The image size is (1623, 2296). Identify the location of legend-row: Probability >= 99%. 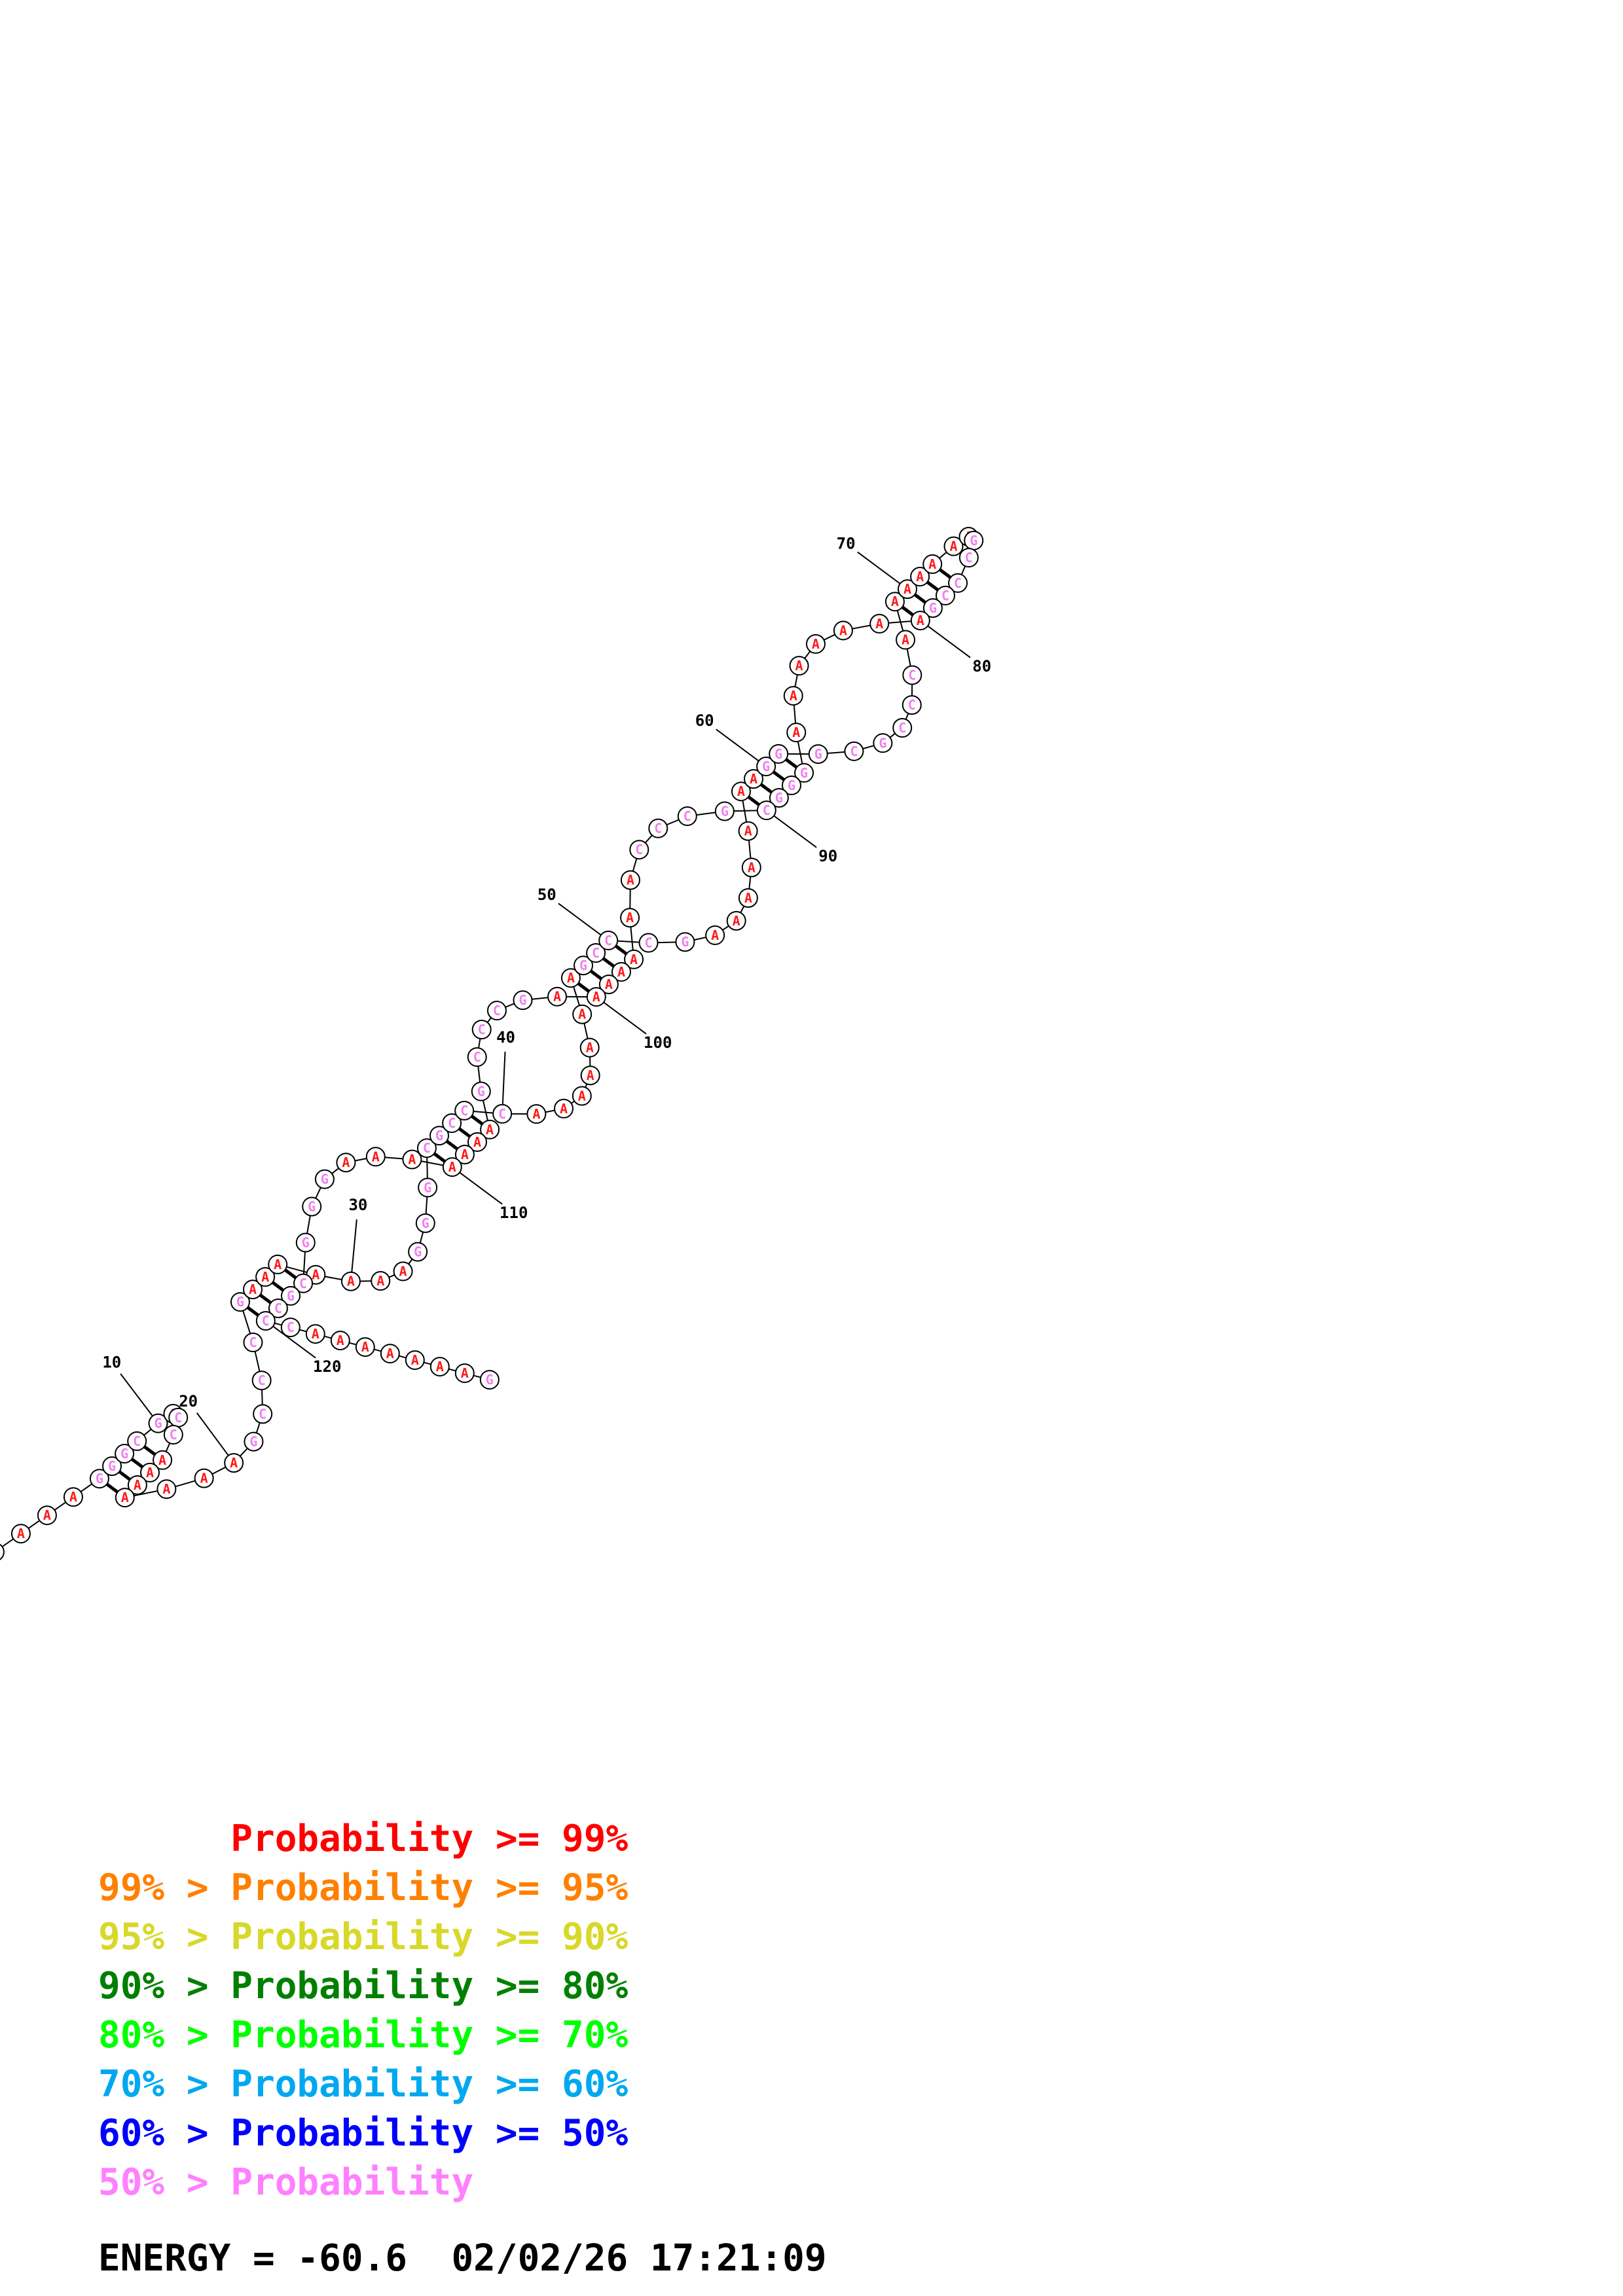
(363, 1839).